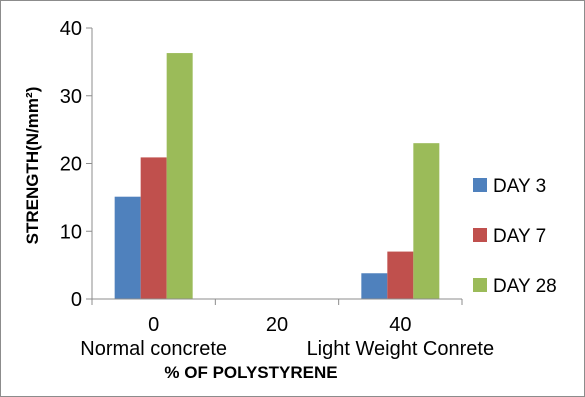 The image size is (585, 397). I want to click on y-tick-label: 30, so click(71, 97).